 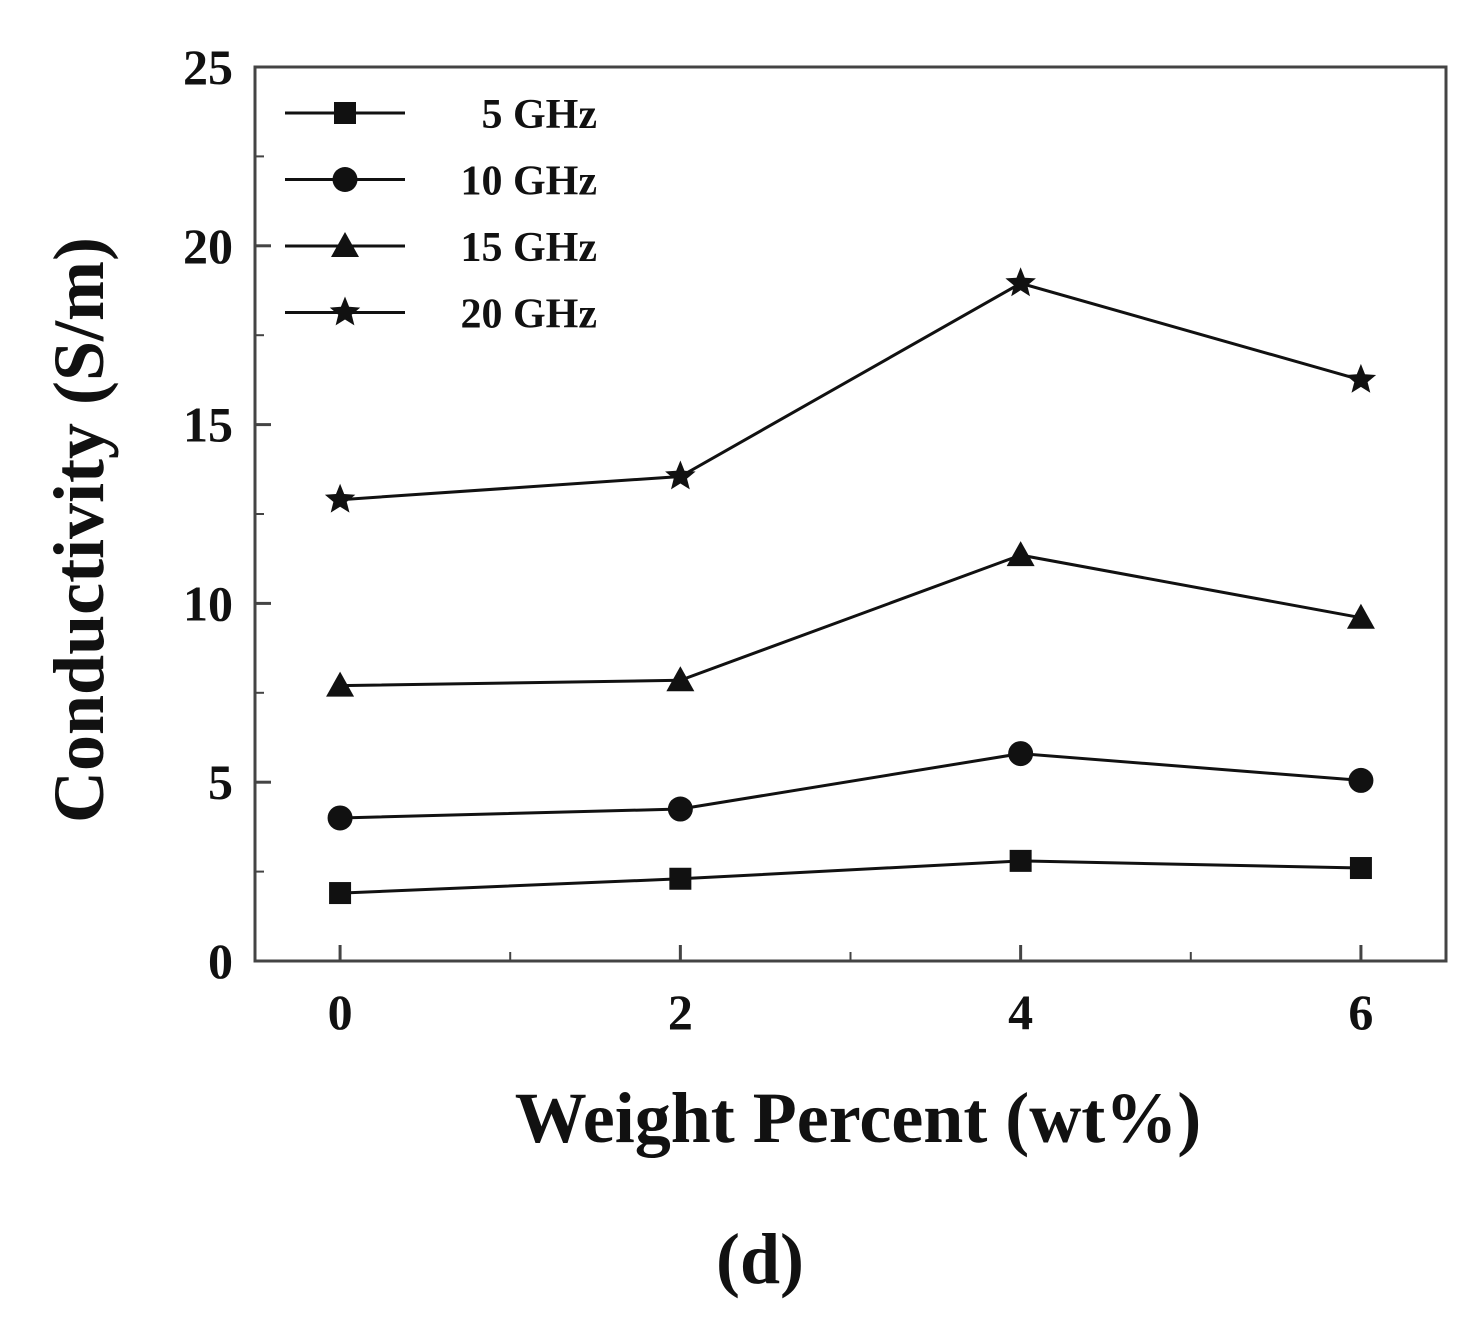 What do you see at coordinates (529, 248) in the screenshot?
I see `legend-label: 15 GHz` at bounding box center [529, 248].